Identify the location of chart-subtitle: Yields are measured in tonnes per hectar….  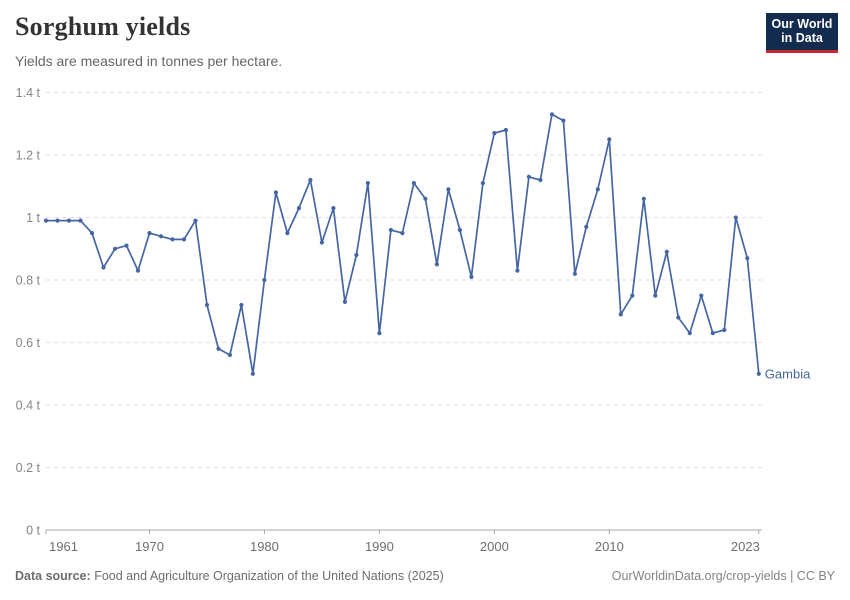
(149, 61).